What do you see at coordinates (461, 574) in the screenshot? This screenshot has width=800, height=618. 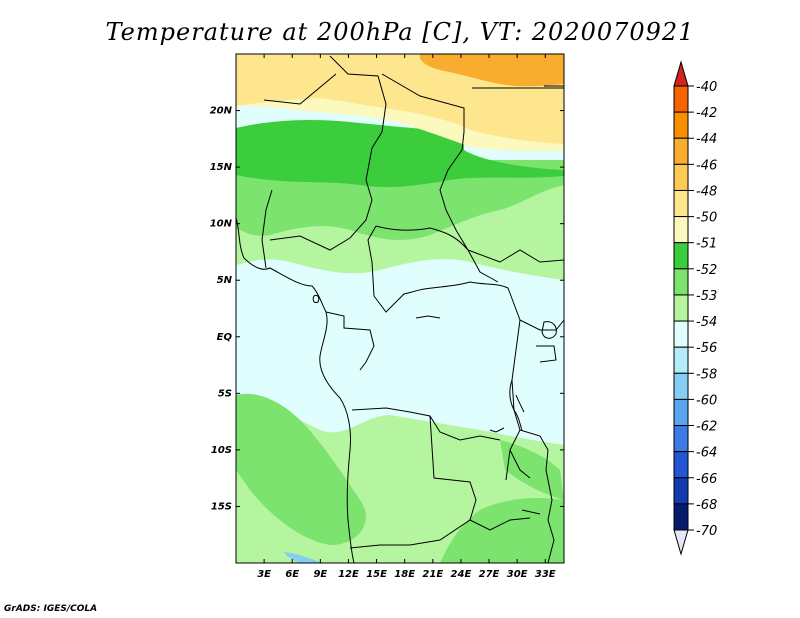 I see `lon-tick-label-7: 24E` at bounding box center [461, 574].